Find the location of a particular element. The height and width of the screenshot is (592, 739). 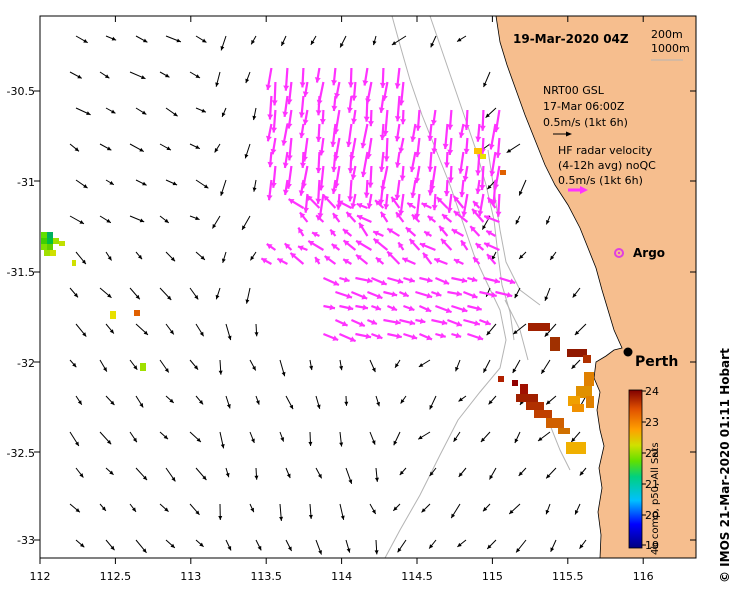

colorbar-tick-label: 22 is located at coordinates (652, 453).